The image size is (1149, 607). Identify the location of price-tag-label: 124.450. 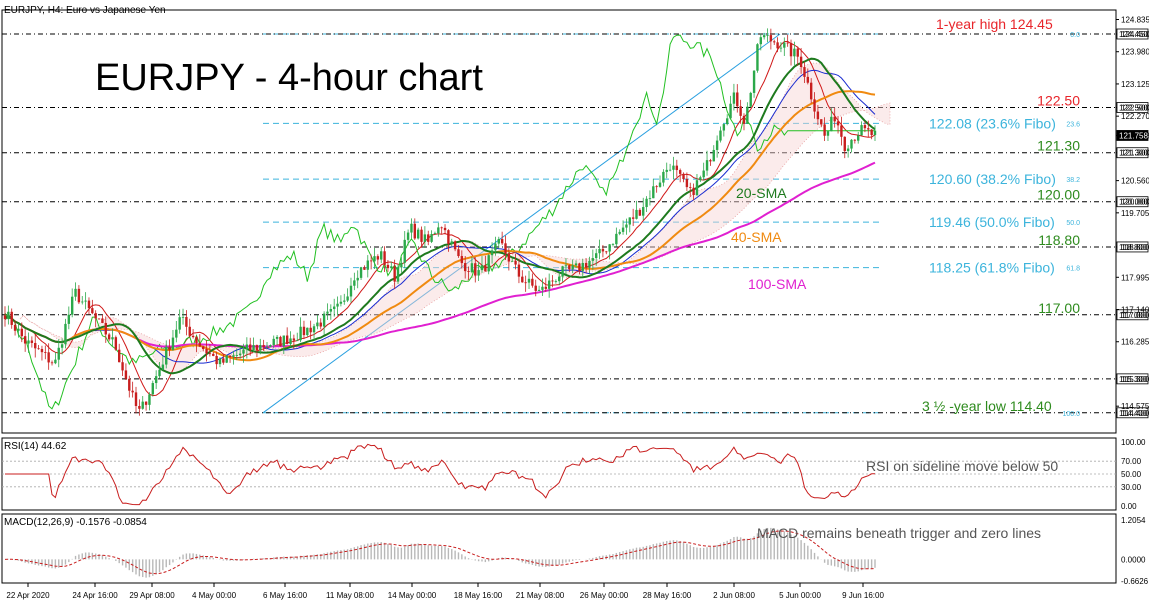
(1133, 34).